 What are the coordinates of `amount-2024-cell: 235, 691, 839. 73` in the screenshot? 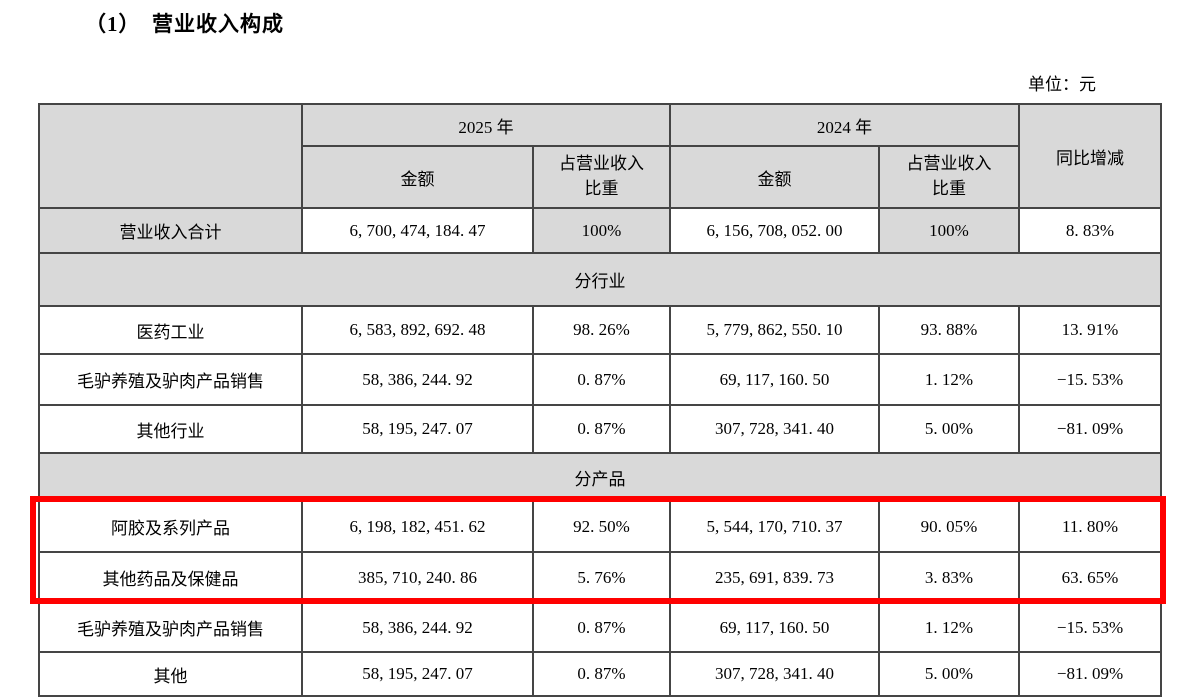 It's located at (774, 577).